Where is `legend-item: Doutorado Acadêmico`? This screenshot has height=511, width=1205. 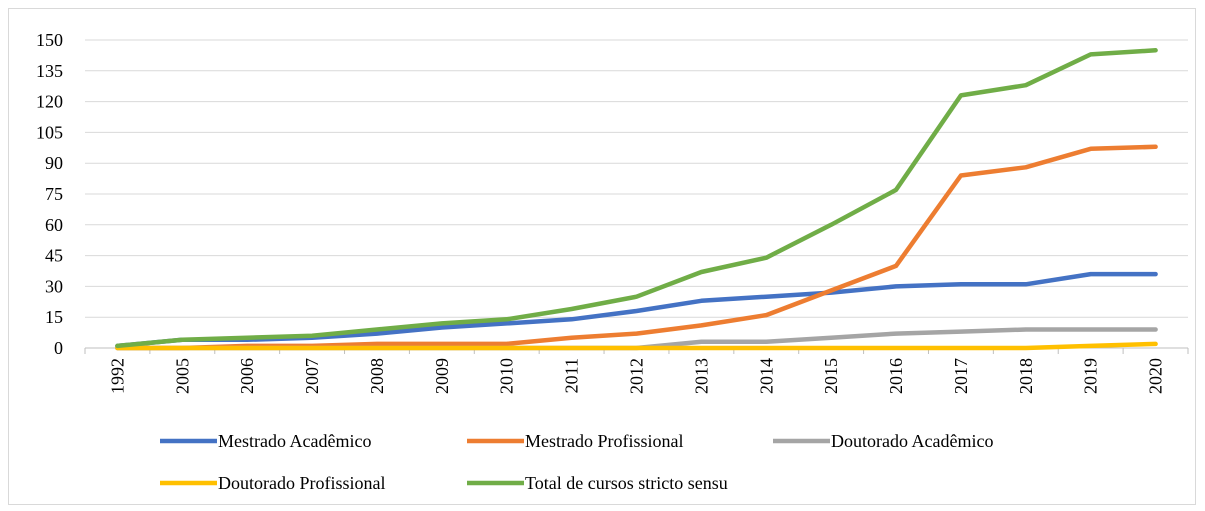 legend-item: Doutorado Acadêmico is located at coordinates (883, 441).